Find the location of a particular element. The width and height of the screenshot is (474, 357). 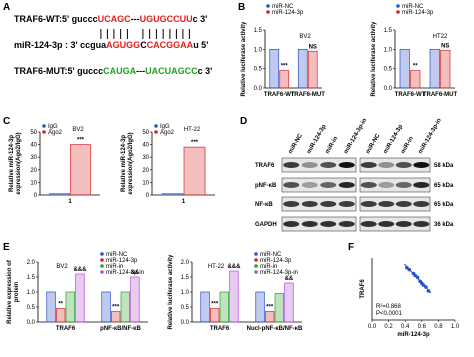

x-tick-label: TRAF6-MUT is located at coordinates (440, 95).